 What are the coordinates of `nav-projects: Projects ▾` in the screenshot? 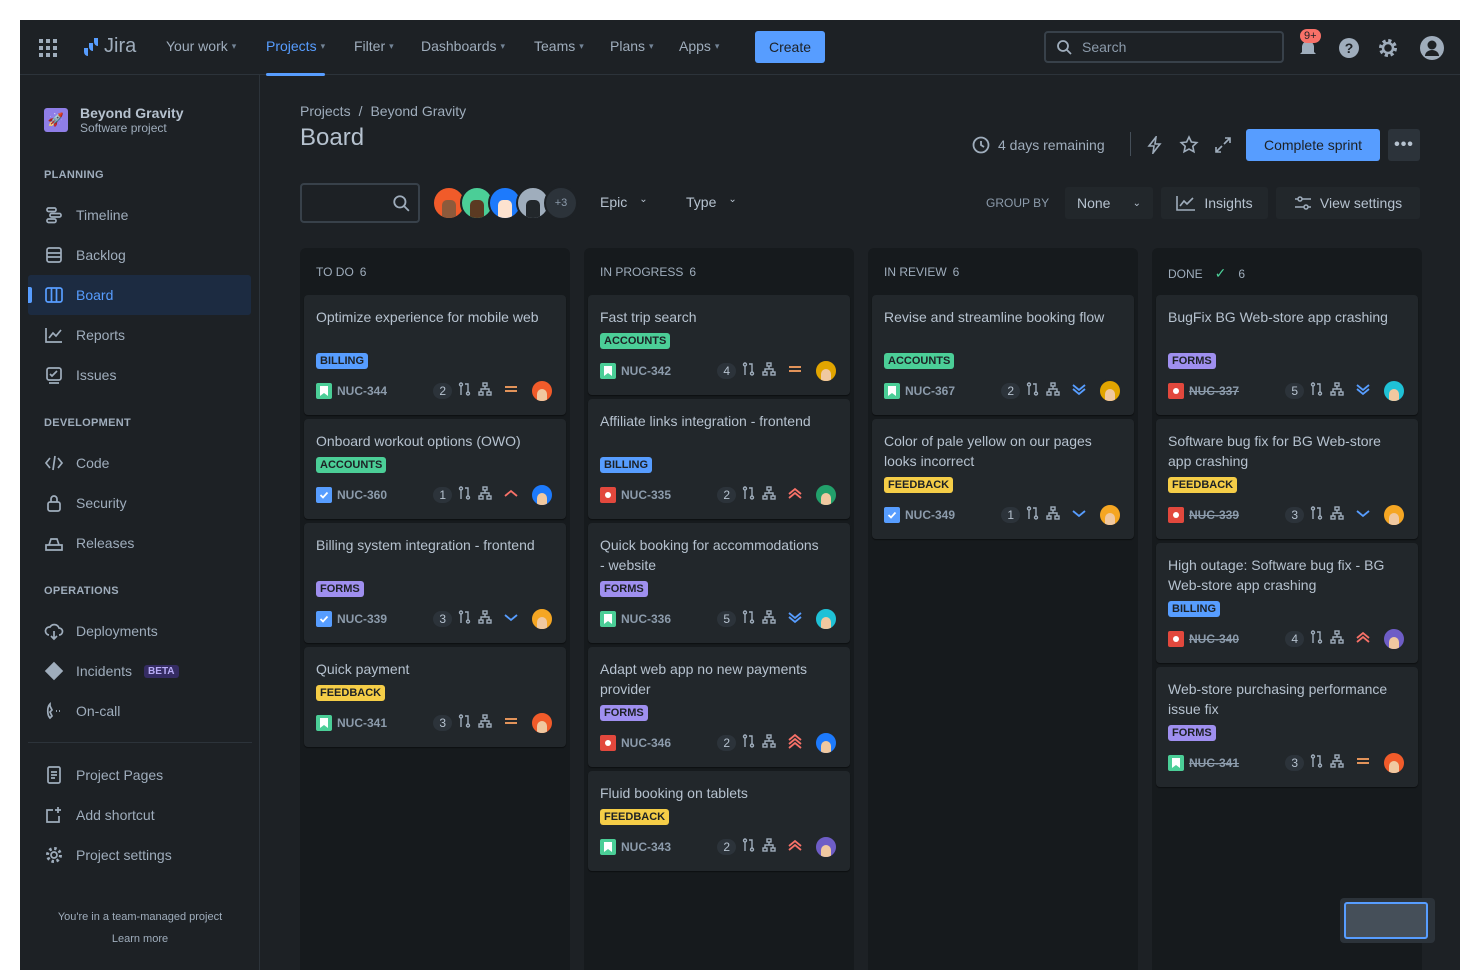 It's located at (296, 57).